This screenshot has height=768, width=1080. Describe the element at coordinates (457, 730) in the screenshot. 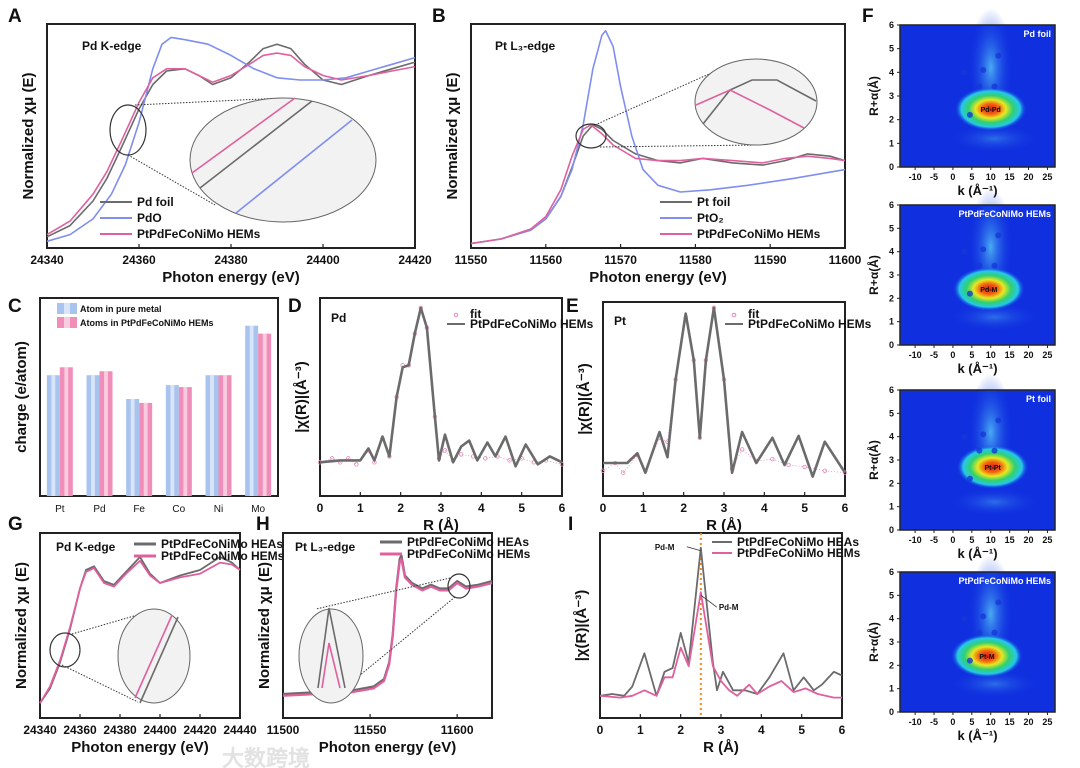

I see `x-tick-label: 11600` at that location.